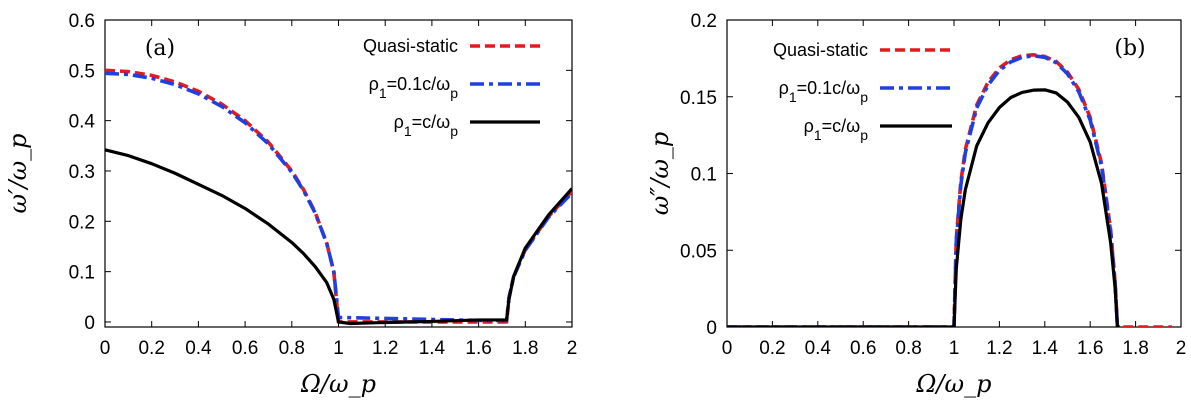 This screenshot has width=1191, height=400. What do you see at coordinates (82, 71) in the screenshot?
I see `y-tick-label: 0.5` at bounding box center [82, 71].